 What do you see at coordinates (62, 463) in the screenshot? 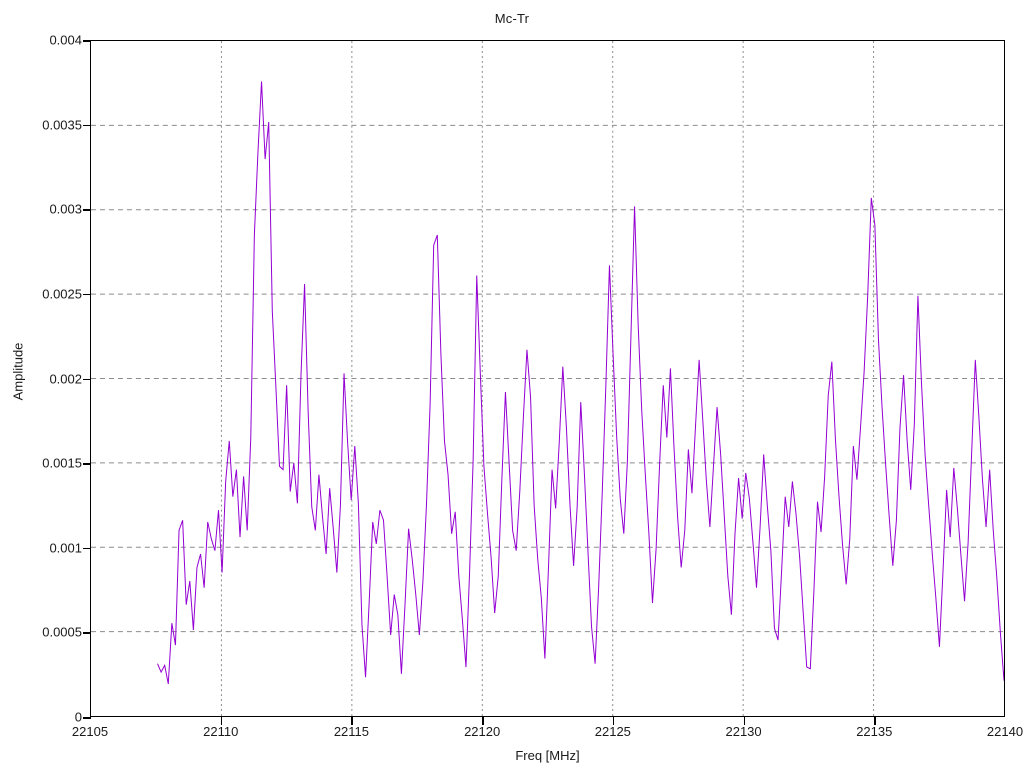
I see `y-tick-label: 0.0015` at bounding box center [62, 463].